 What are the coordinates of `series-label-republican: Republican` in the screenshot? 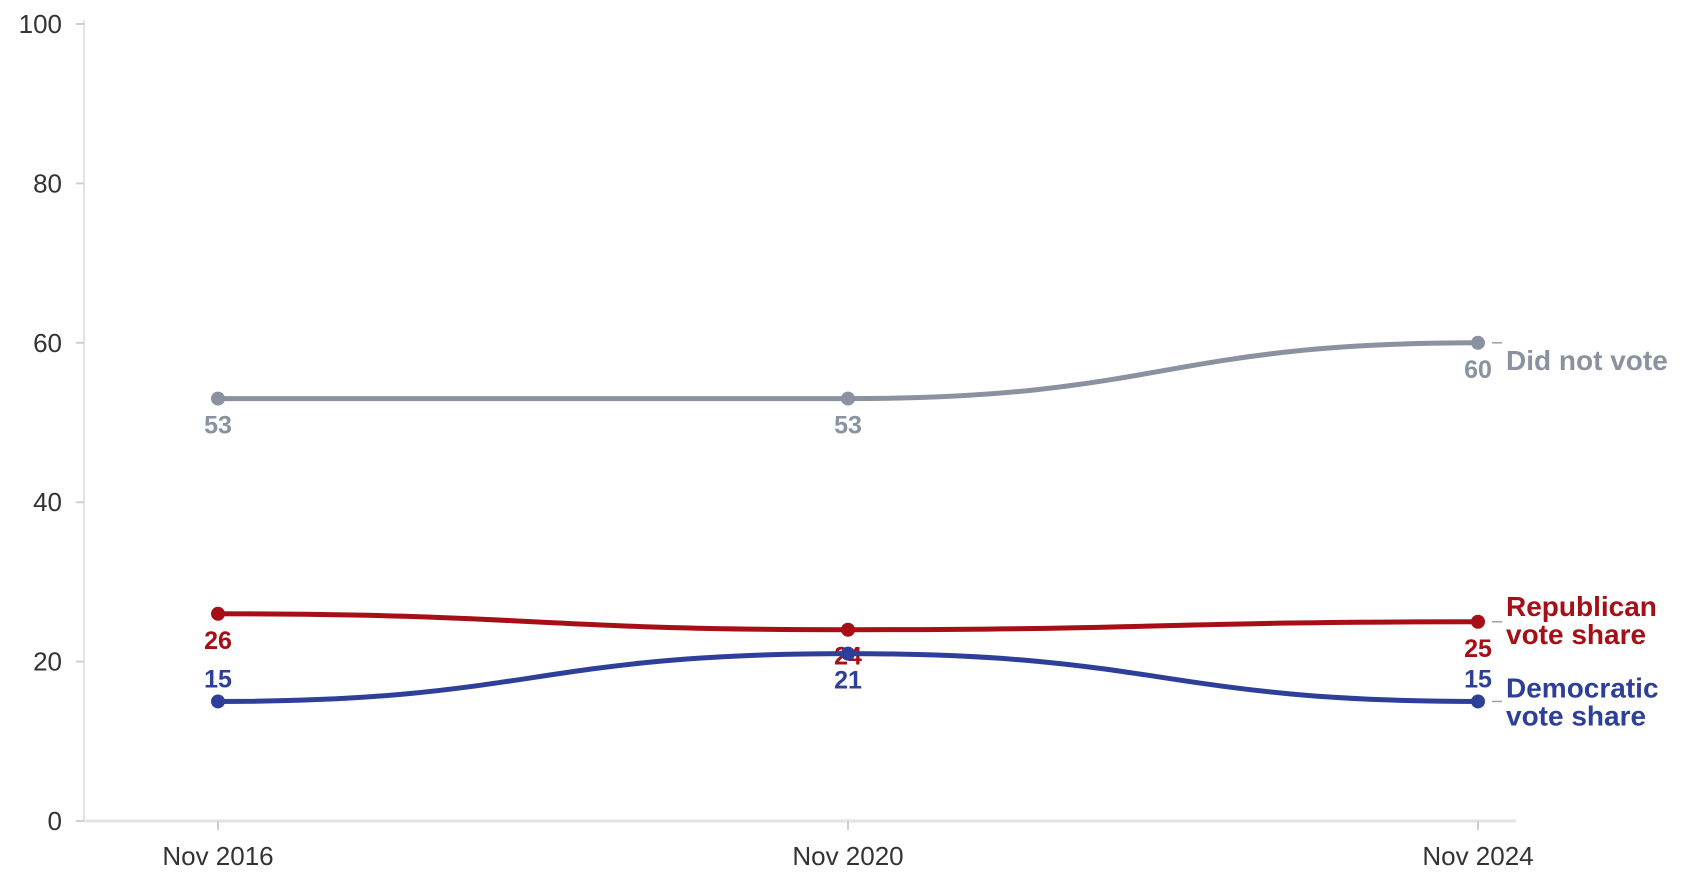 It's located at (1581, 606).